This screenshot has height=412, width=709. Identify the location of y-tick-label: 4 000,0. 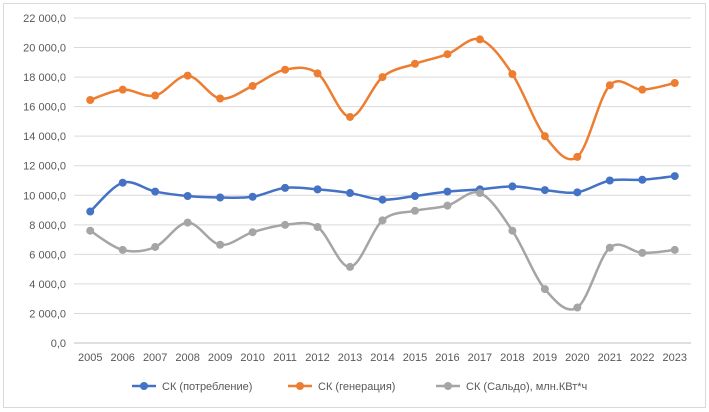
(47, 285).